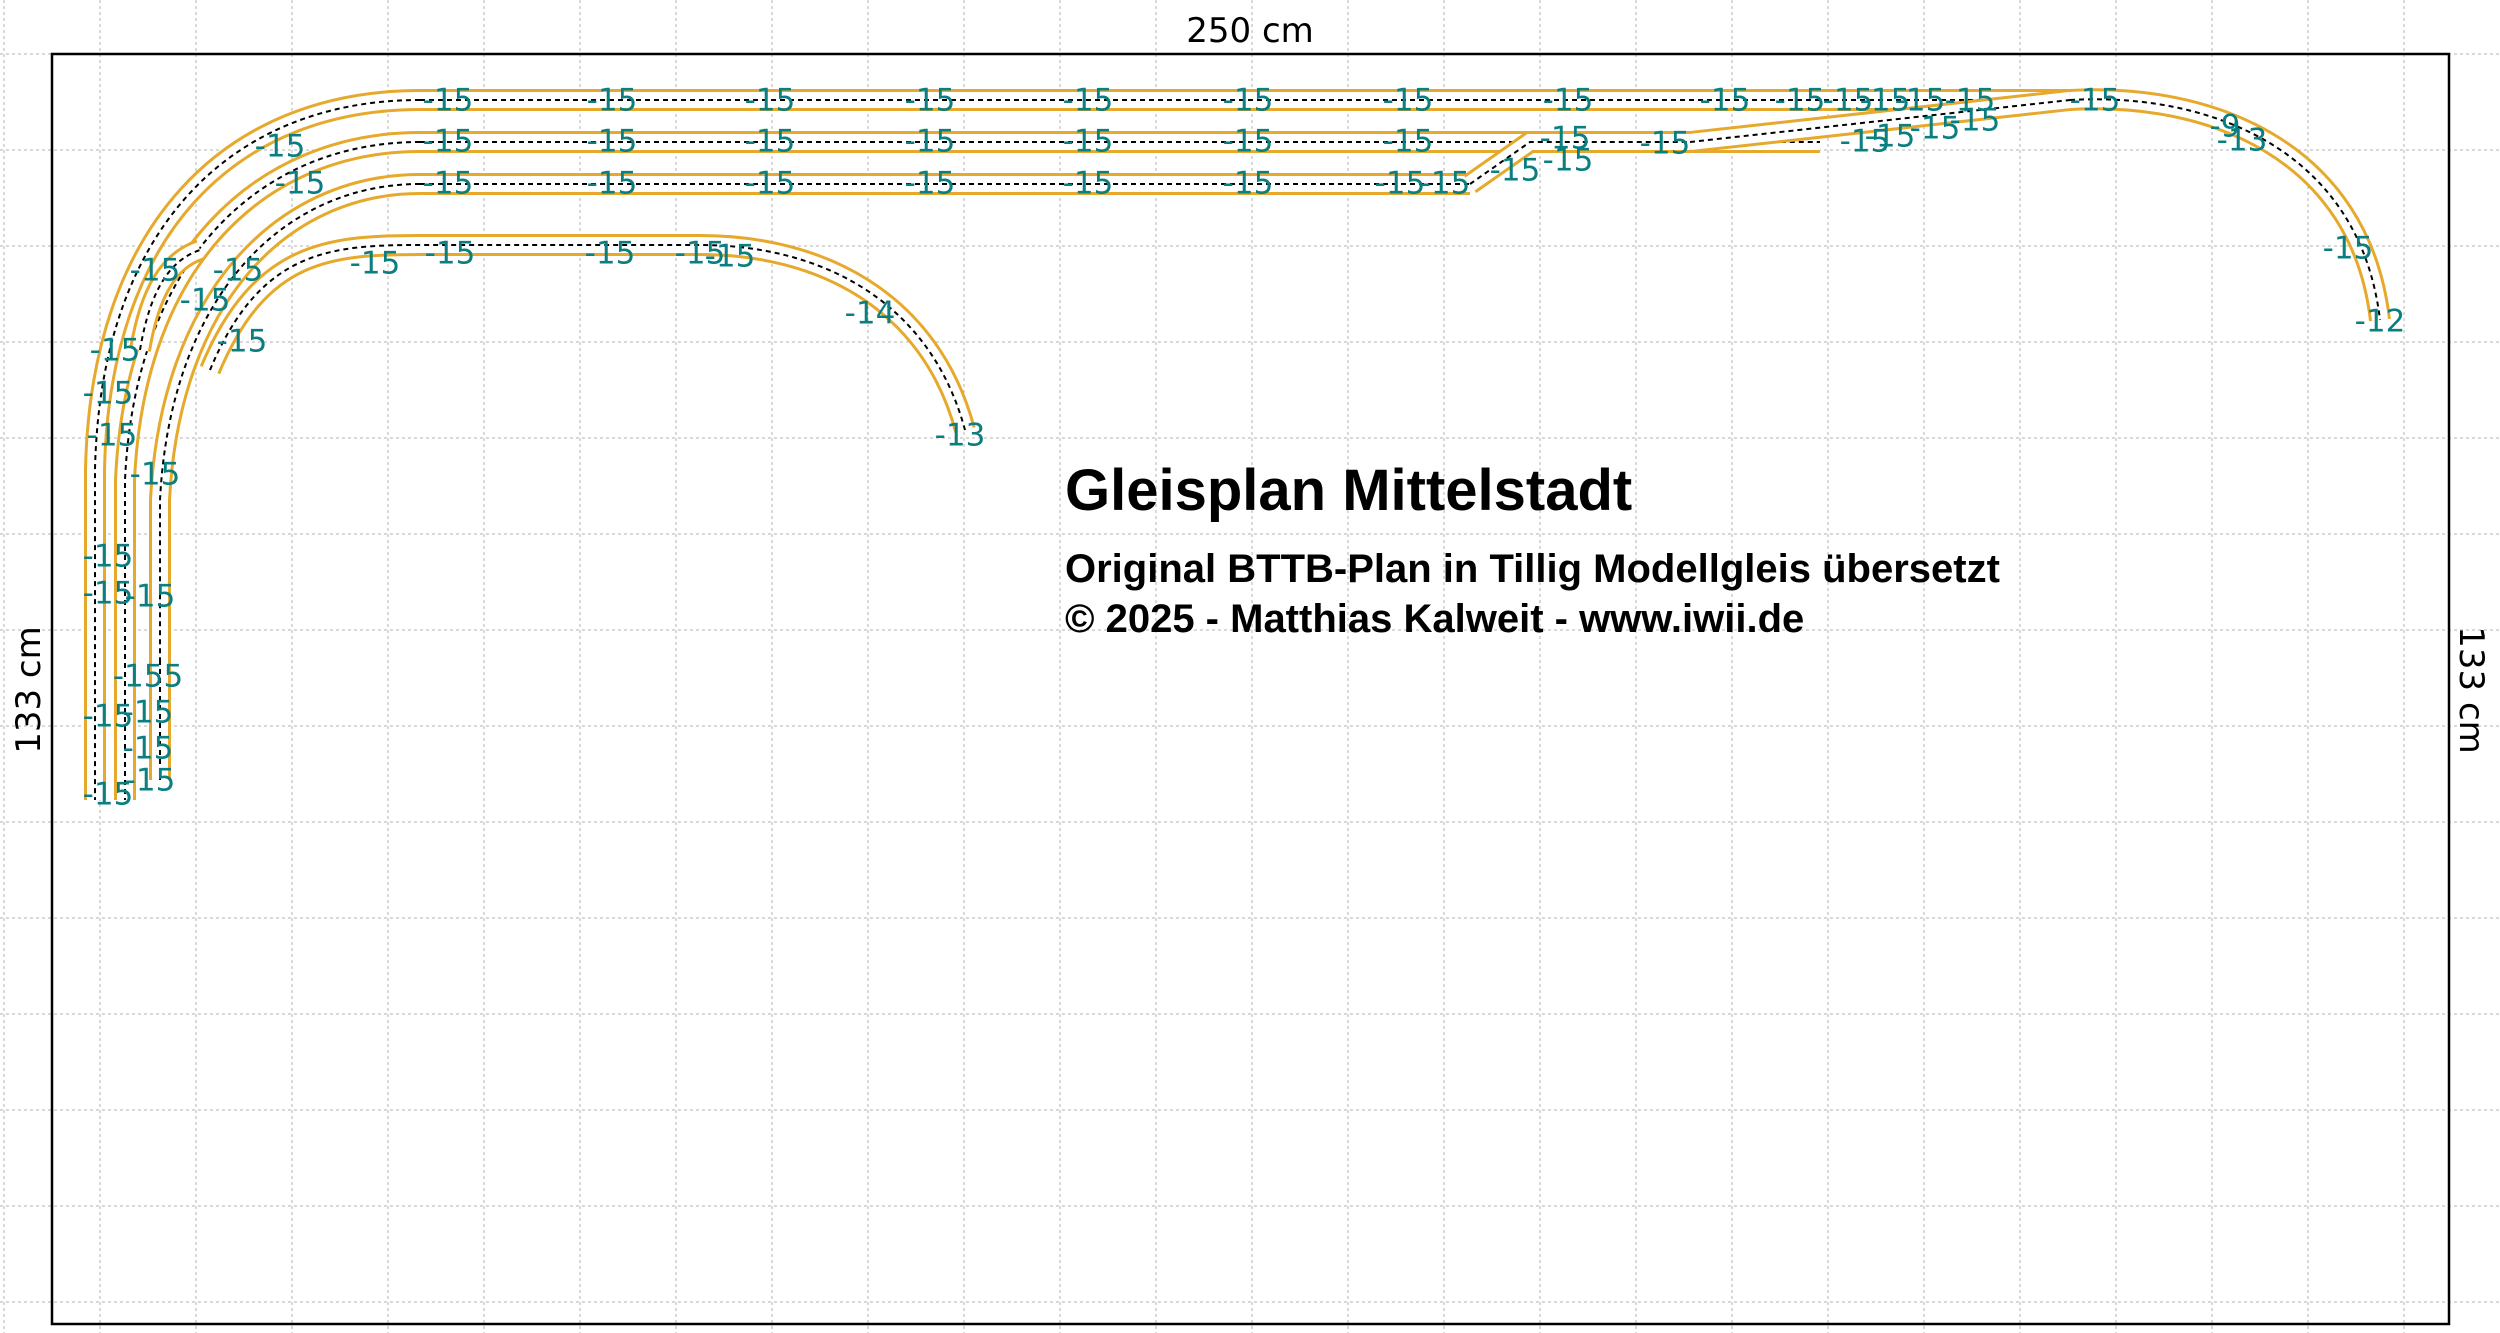  What do you see at coordinates (870, 314) in the screenshot?
I see `track-piece-label: -14` at bounding box center [870, 314].